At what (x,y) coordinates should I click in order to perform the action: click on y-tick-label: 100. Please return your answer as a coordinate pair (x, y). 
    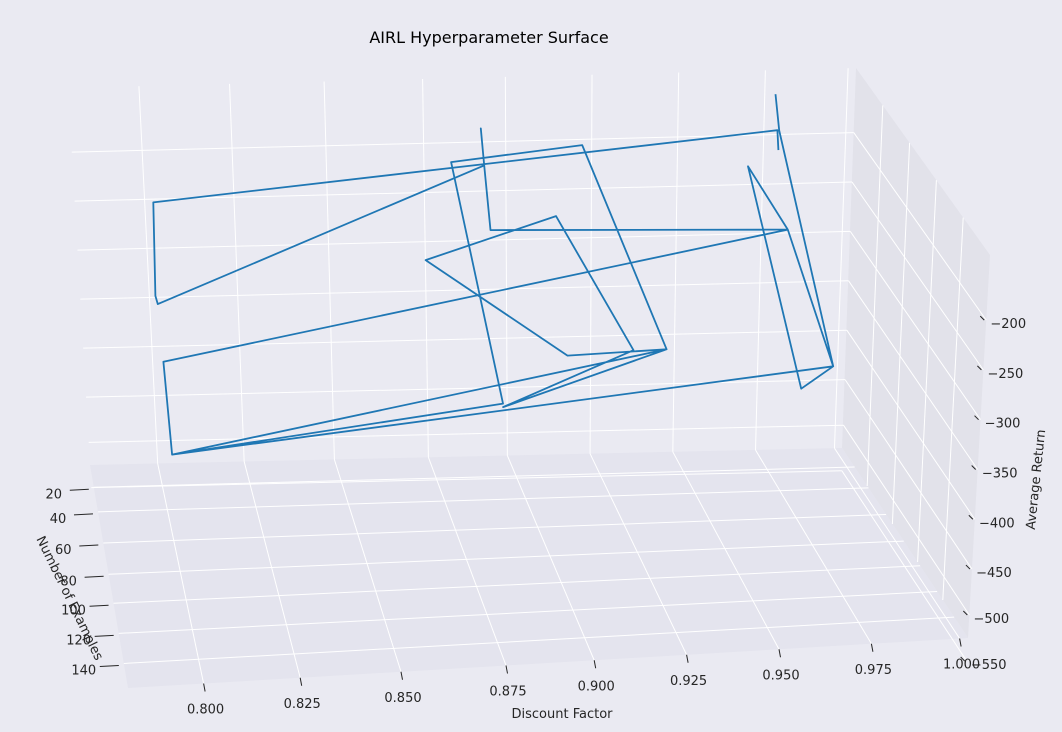
    Looking at the image, I should click on (73, 610).